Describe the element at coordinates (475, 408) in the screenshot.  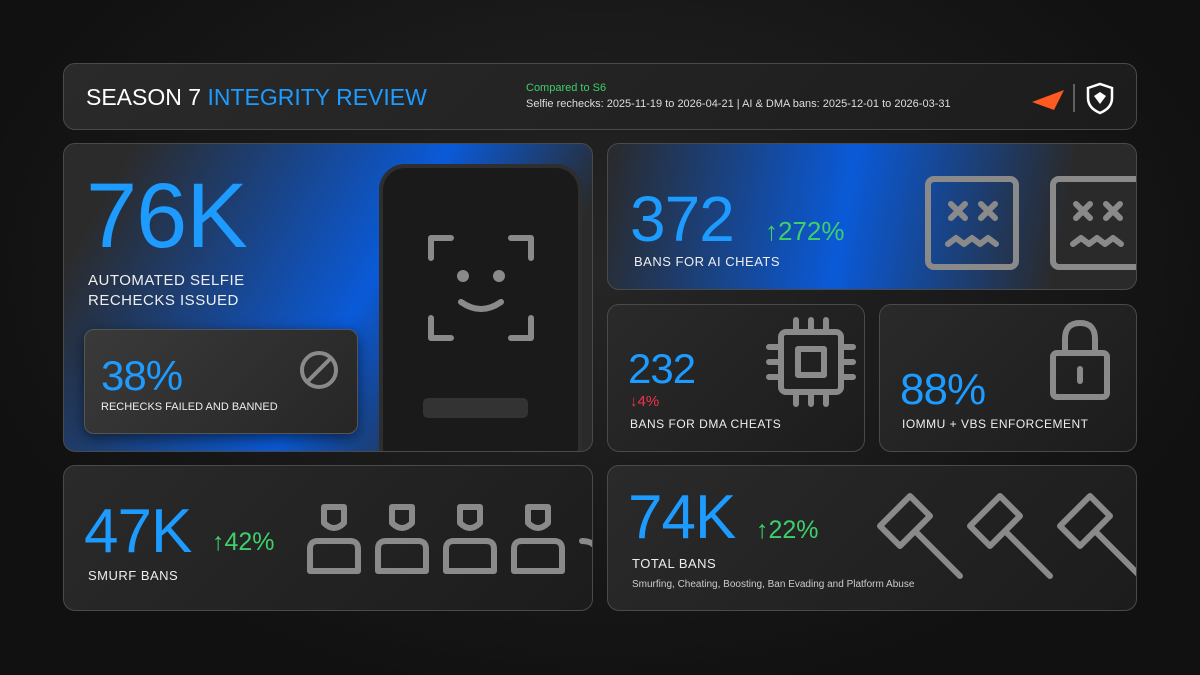
I see `phone-bar` at that location.